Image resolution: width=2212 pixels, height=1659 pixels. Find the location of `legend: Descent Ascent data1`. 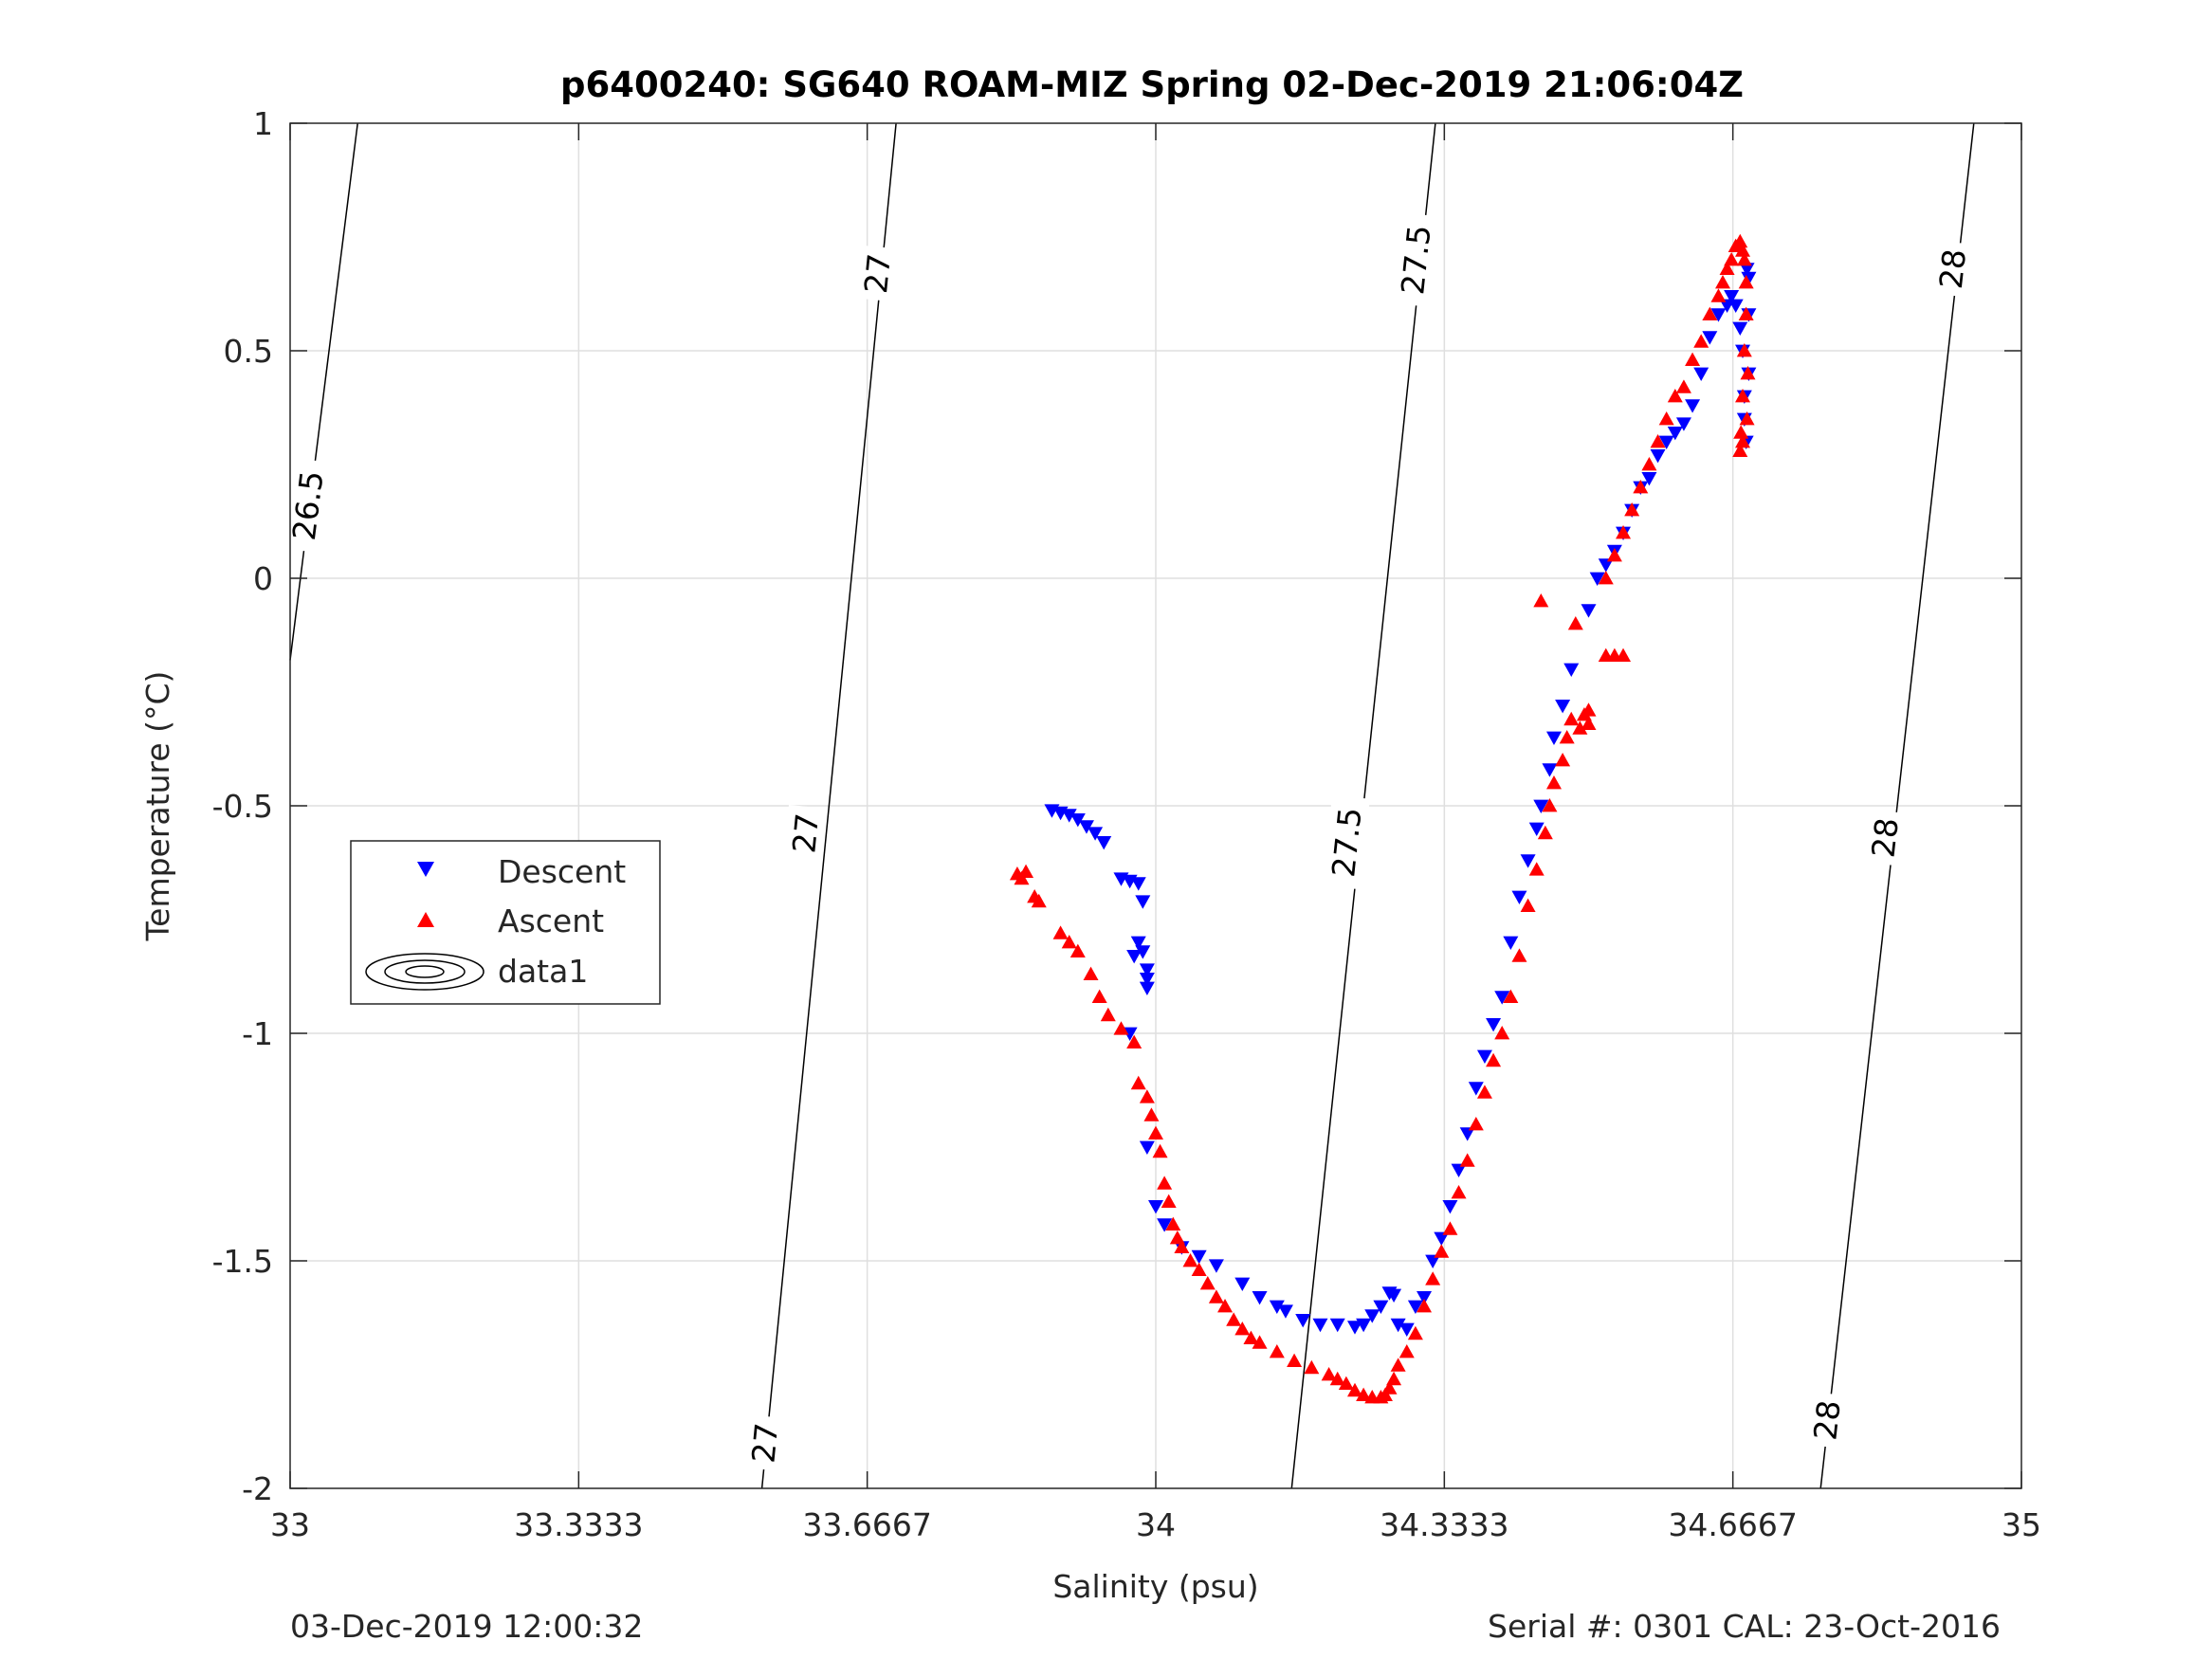

legend: Descent Ascent data1 is located at coordinates (505, 922).